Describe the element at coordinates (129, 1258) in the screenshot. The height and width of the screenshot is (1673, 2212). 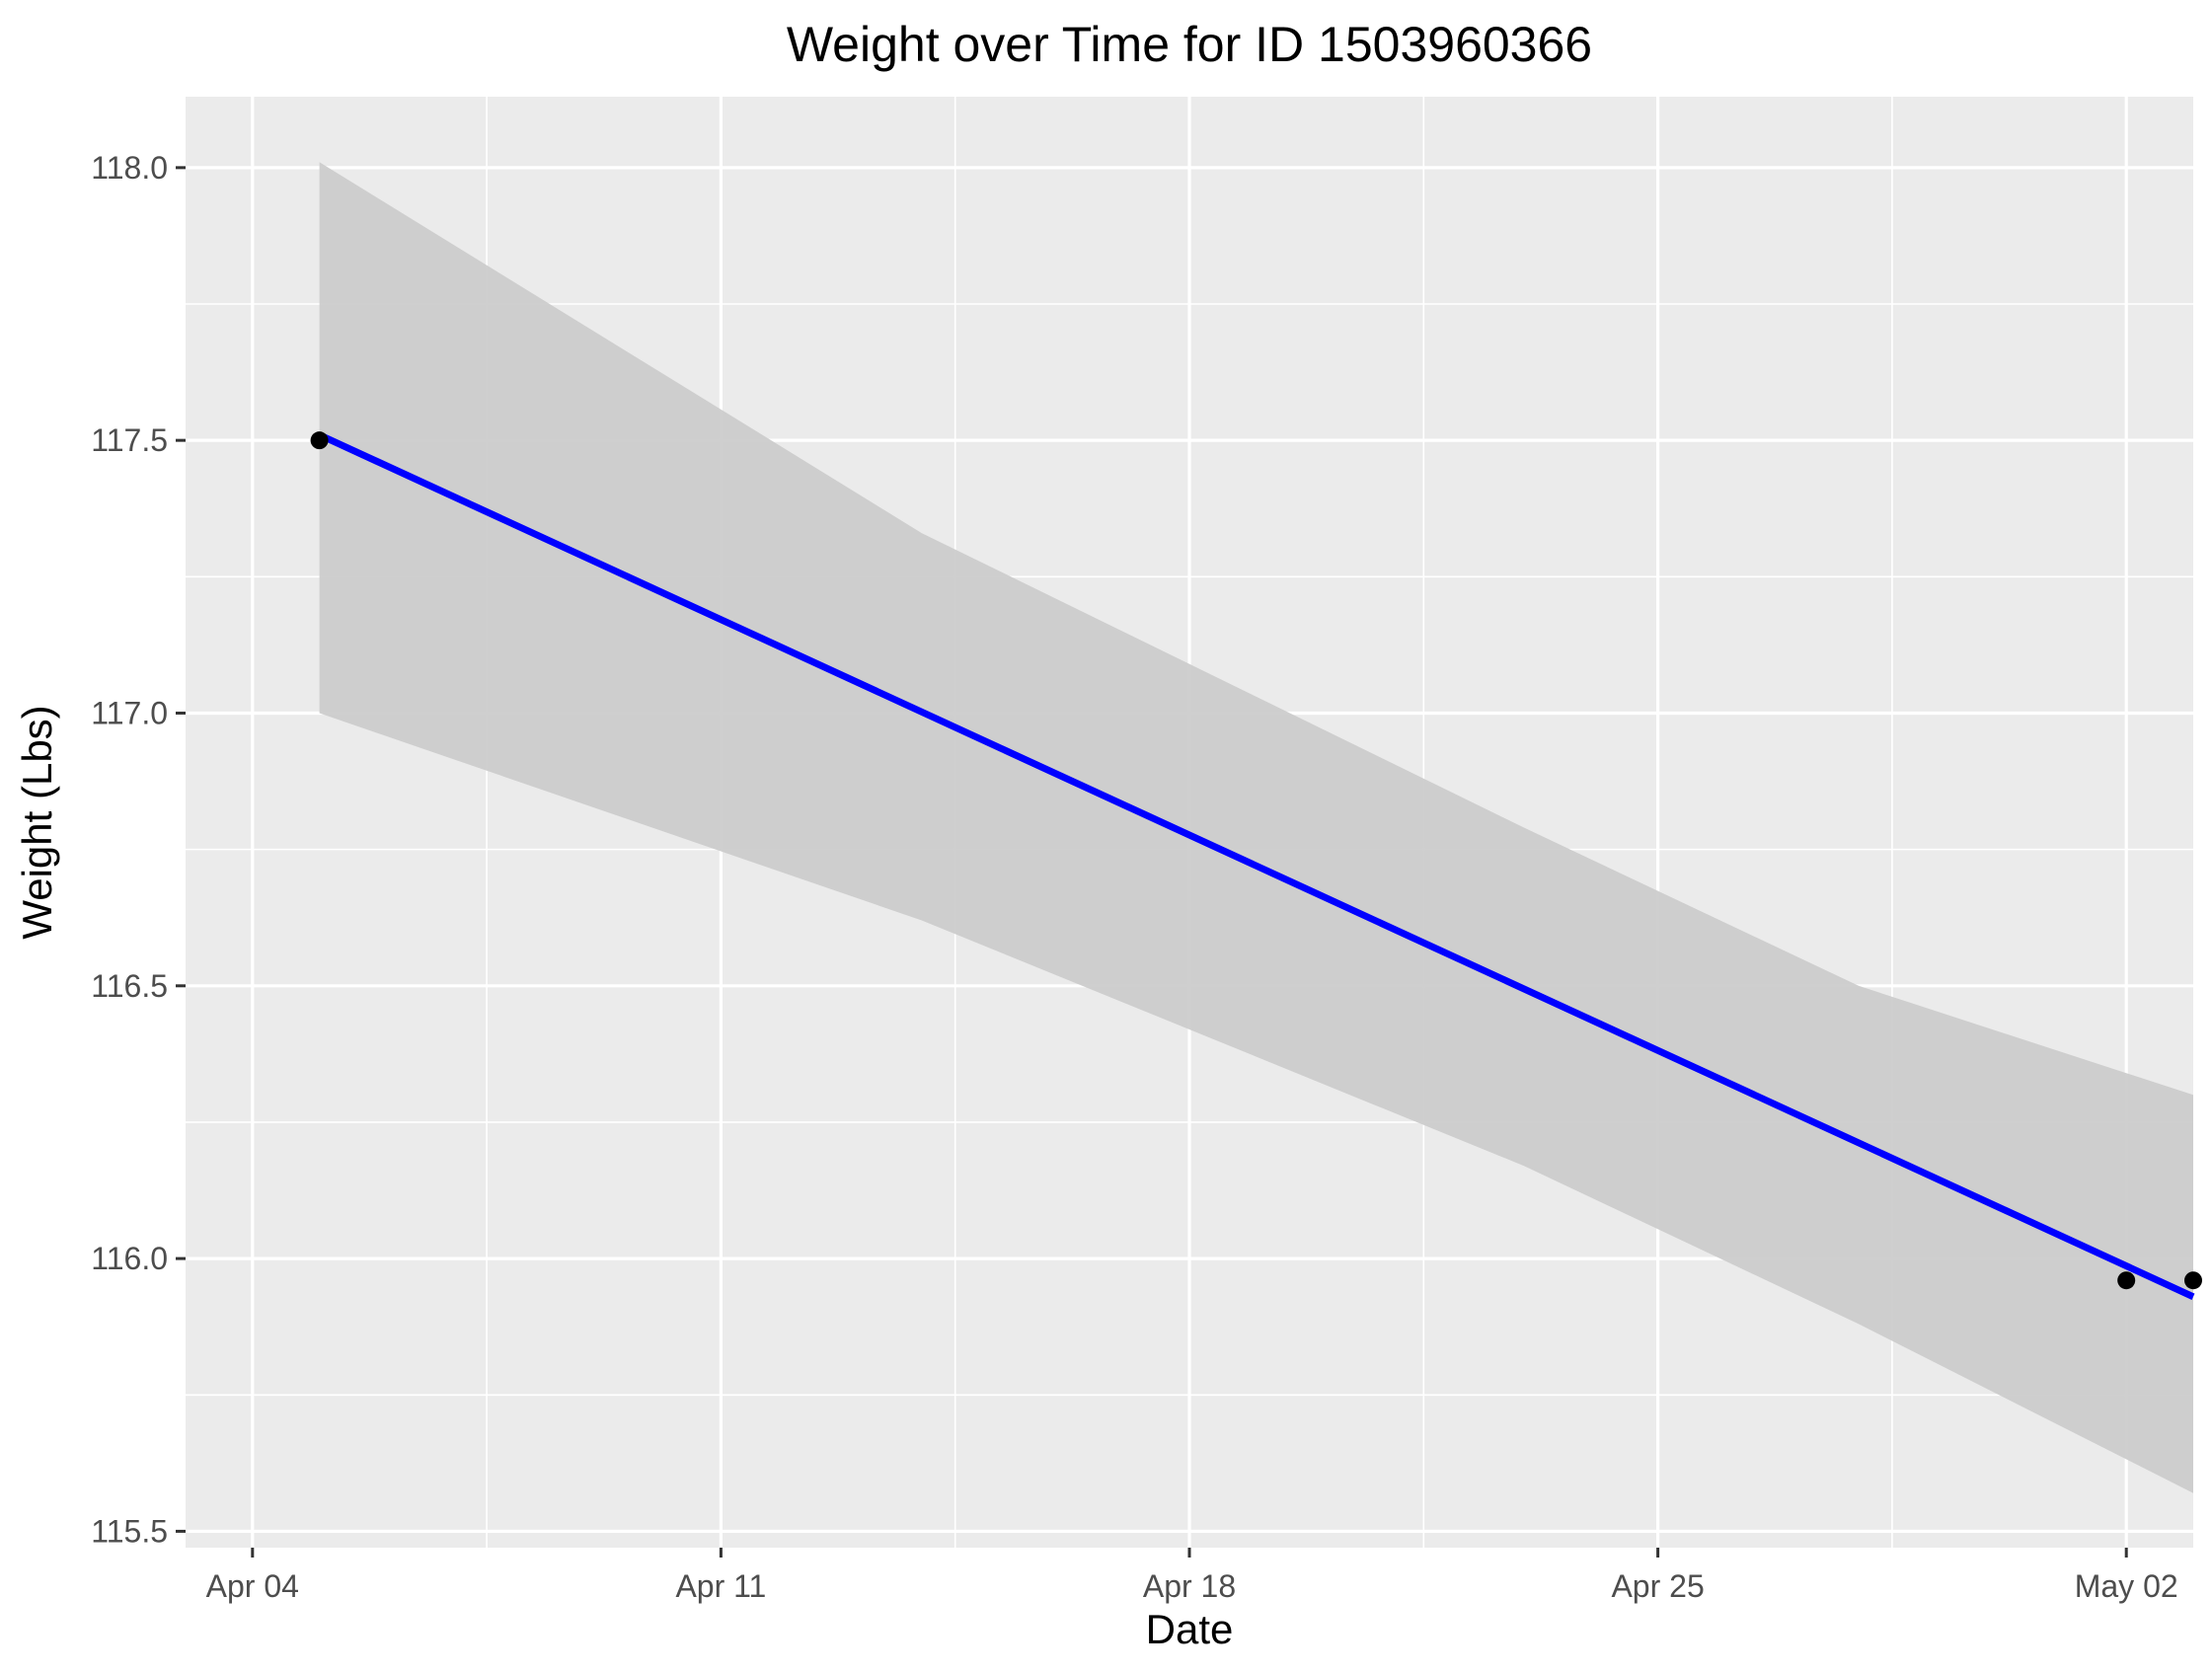
I see `y-tick-label: 116.0` at that location.